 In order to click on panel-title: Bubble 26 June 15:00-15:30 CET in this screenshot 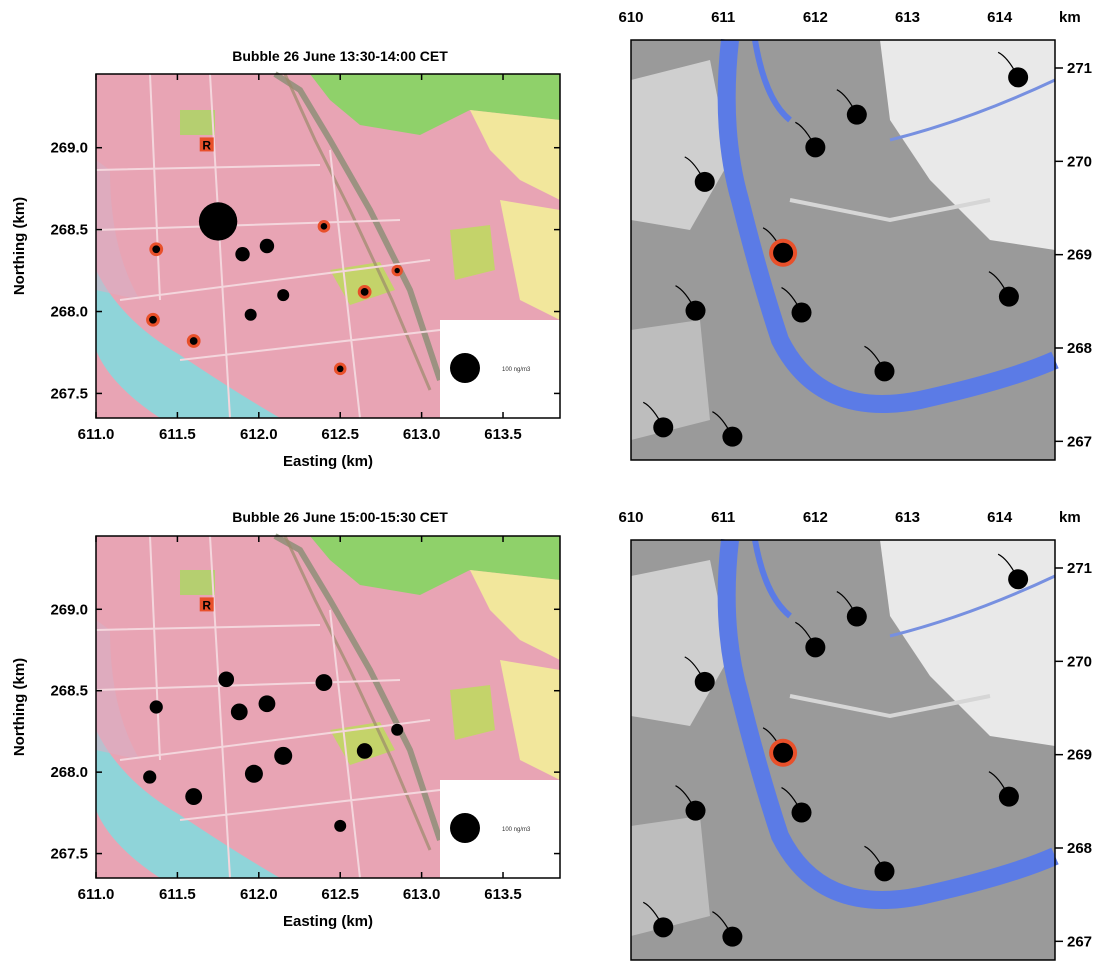, I will do `click(340, 517)`.